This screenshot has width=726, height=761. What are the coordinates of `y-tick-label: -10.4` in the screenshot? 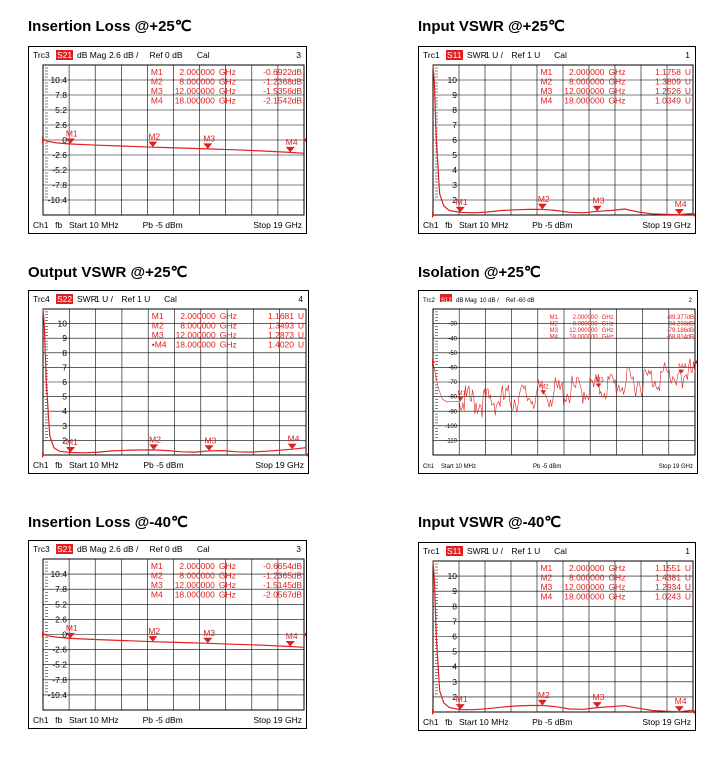 It's located at (58, 200).